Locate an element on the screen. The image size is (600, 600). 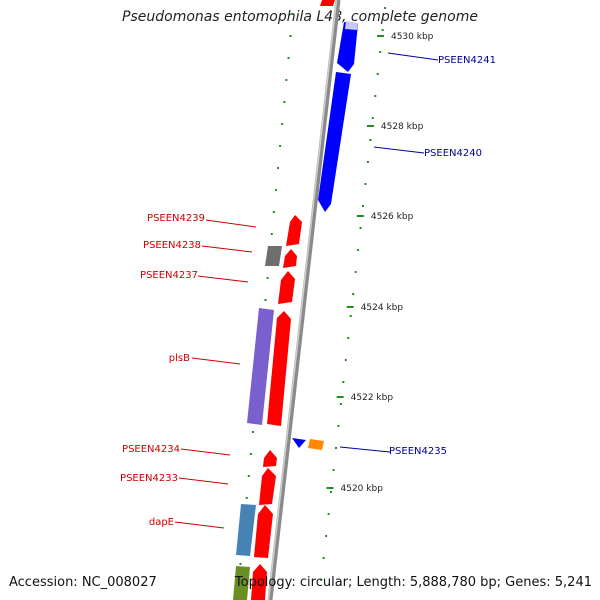
outer-dotted-ring is located at coordinates (353, 294).